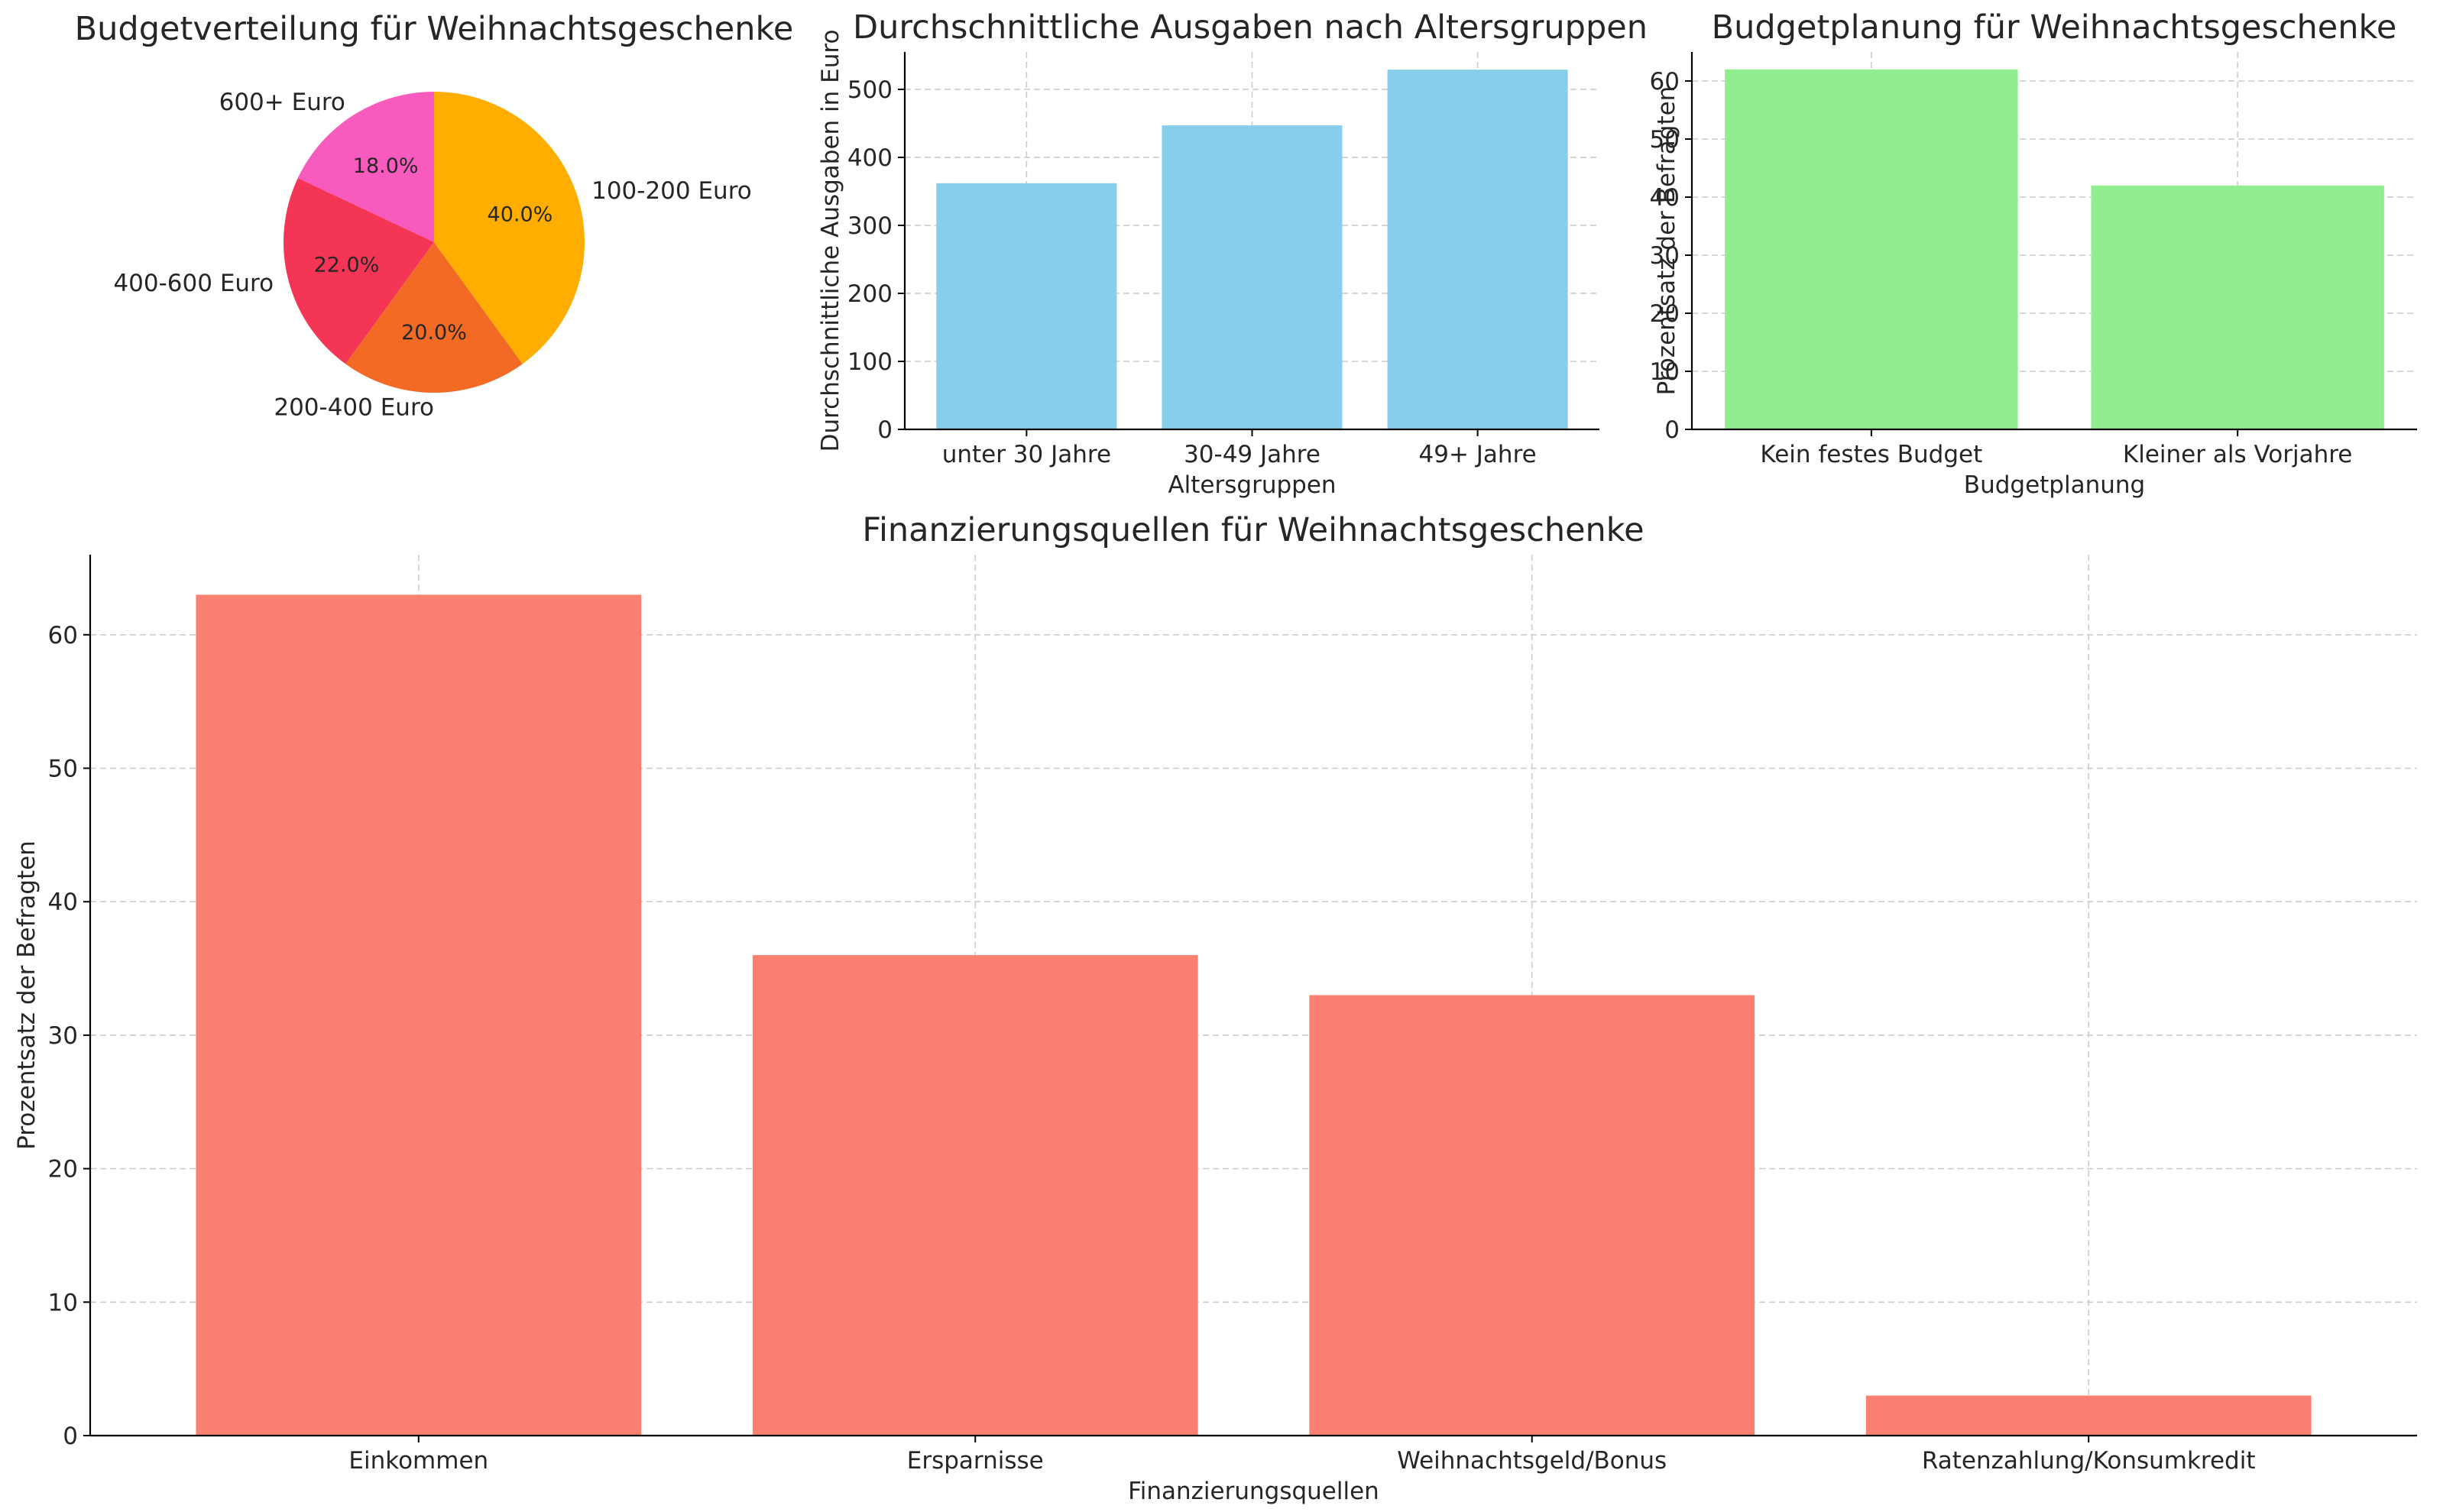 The width and height of the screenshot is (2440, 1512). Describe the element at coordinates (870, 226) in the screenshot. I see `y-tick-label: 300` at that location.